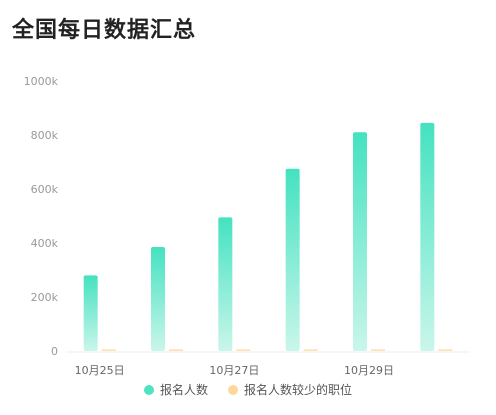 The width and height of the screenshot is (496, 415). I want to click on y-tick-label: 0, so click(54, 351).